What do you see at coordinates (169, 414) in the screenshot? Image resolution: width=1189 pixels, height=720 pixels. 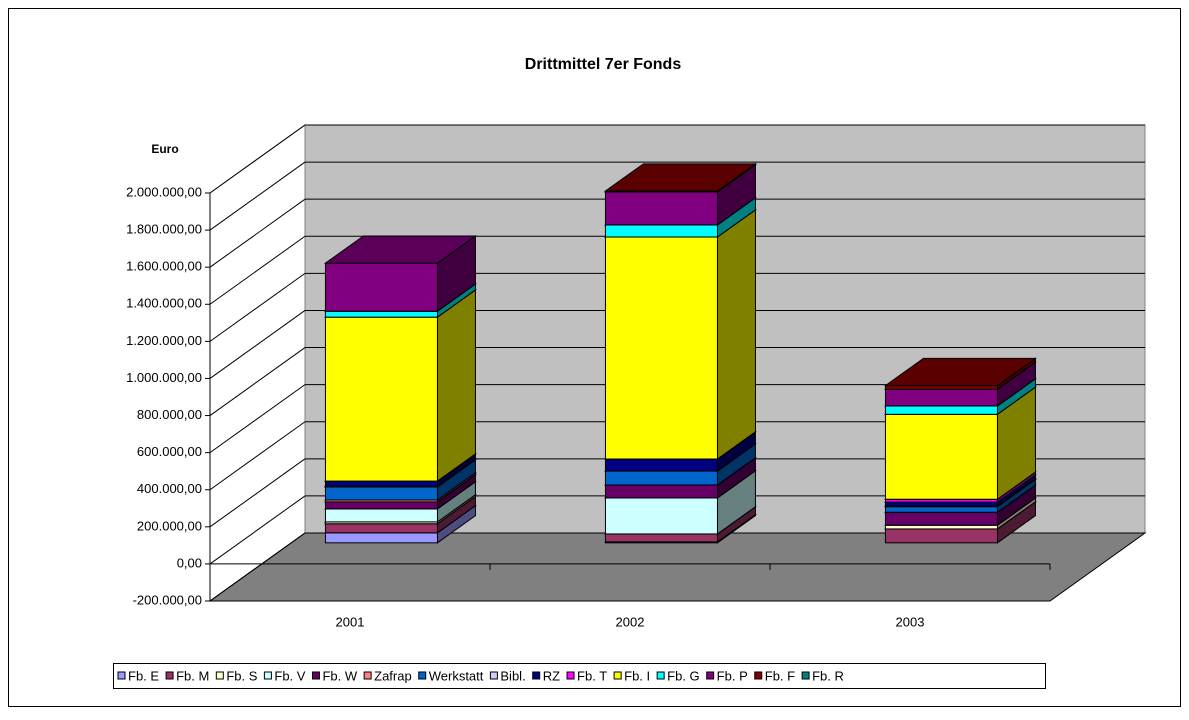 I see `y-tick-label: 800.000,00` at bounding box center [169, 414].